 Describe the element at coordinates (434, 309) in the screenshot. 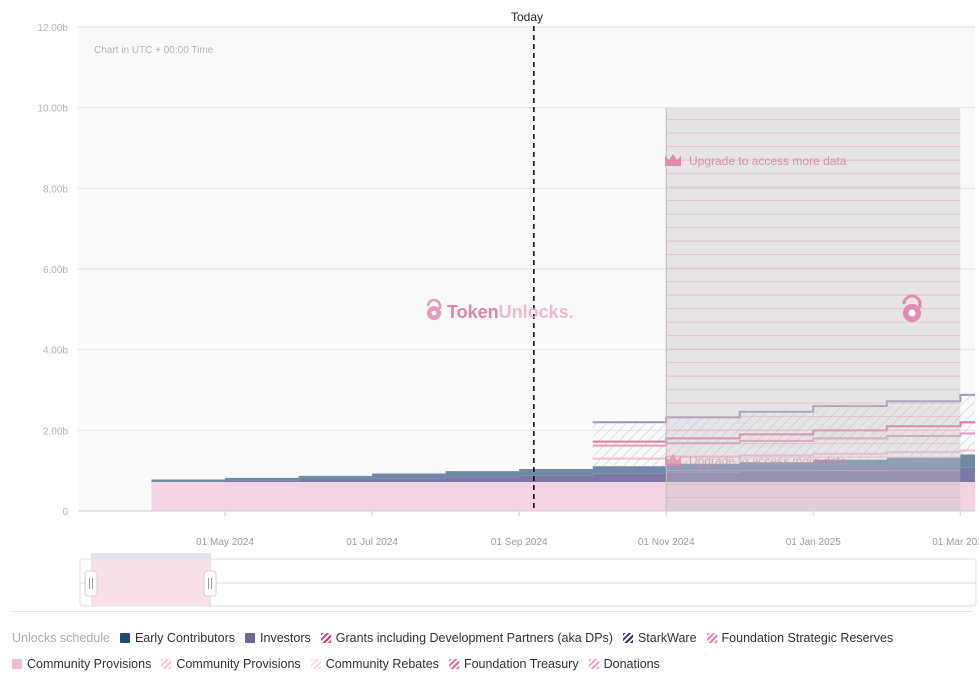

I see `lock-icon` at that location.